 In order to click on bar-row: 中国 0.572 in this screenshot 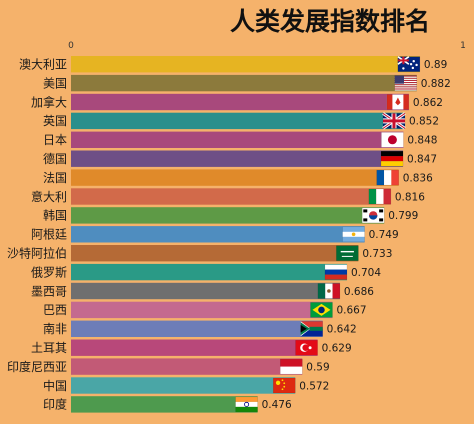, I will do `click(186, 385)`.